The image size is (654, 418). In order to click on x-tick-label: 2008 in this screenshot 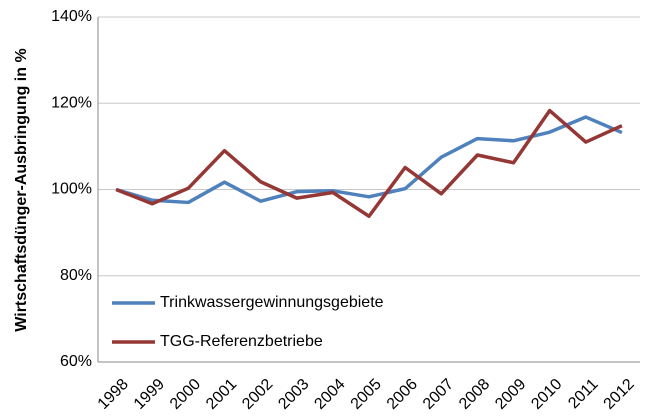, I will do `click(474, 394)`.